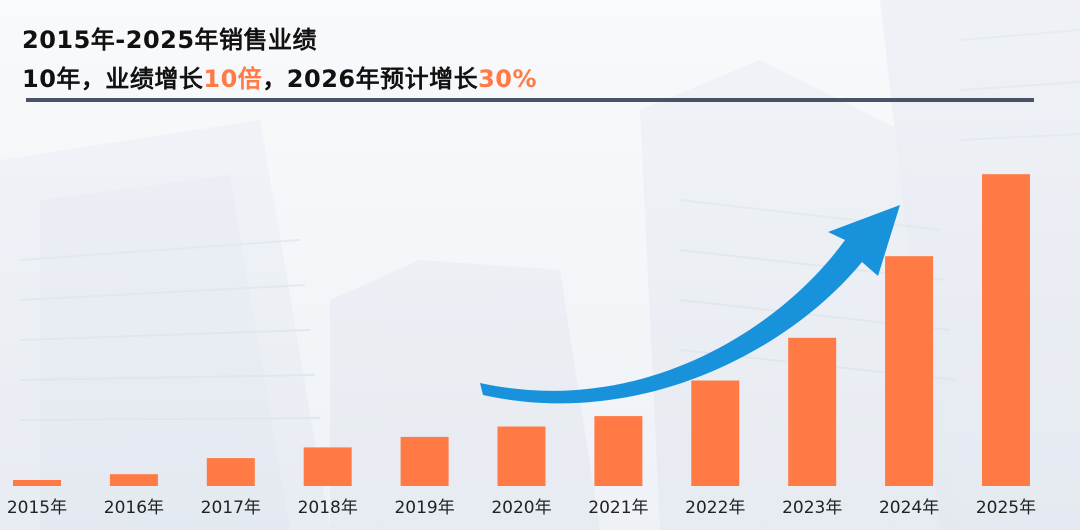  I want to click on x-tick-label-7: 2022年, so click(715, 508).